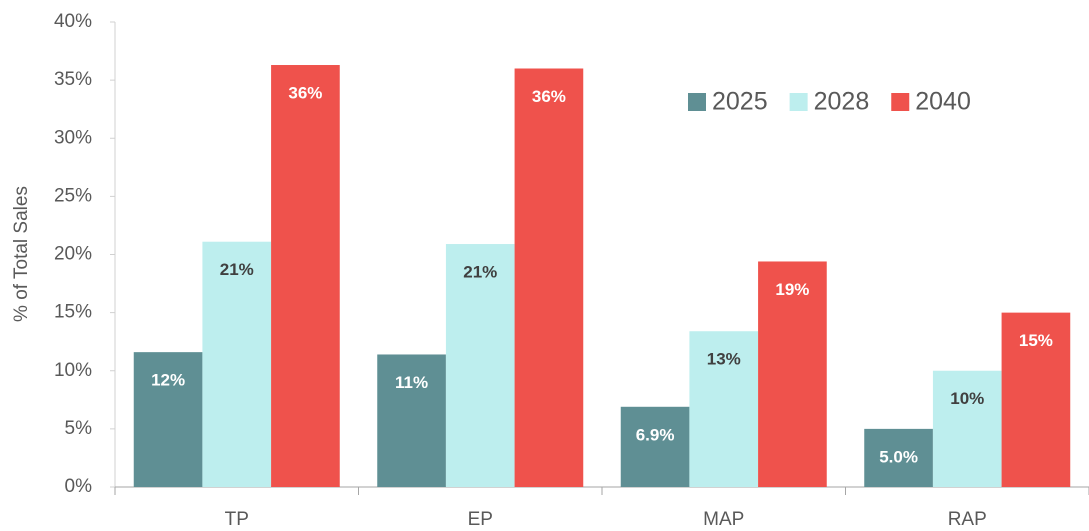 Image resolution: width=1089 pixels, height=531 pixels. Describe the element at coordinates (73, 79) in the screenshot. I see `y-tick-label: 35%` at that location.